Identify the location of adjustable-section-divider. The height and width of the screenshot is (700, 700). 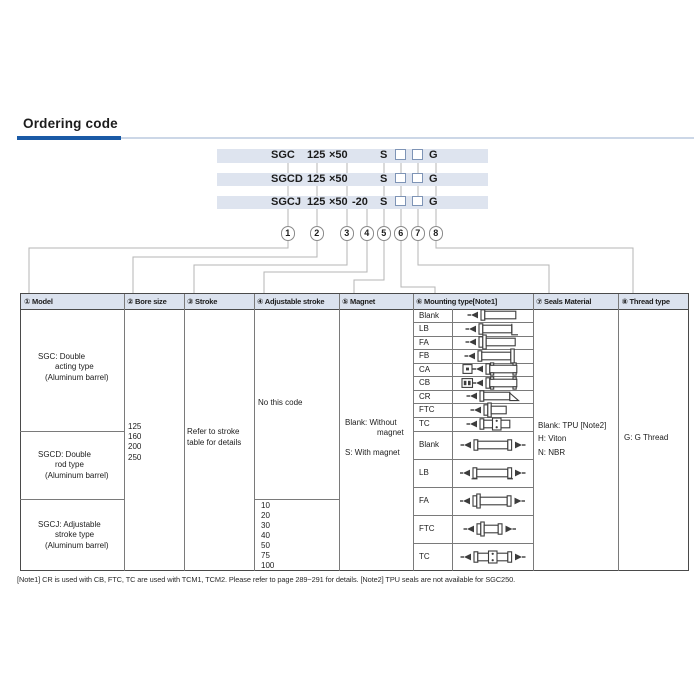
(296, 499).